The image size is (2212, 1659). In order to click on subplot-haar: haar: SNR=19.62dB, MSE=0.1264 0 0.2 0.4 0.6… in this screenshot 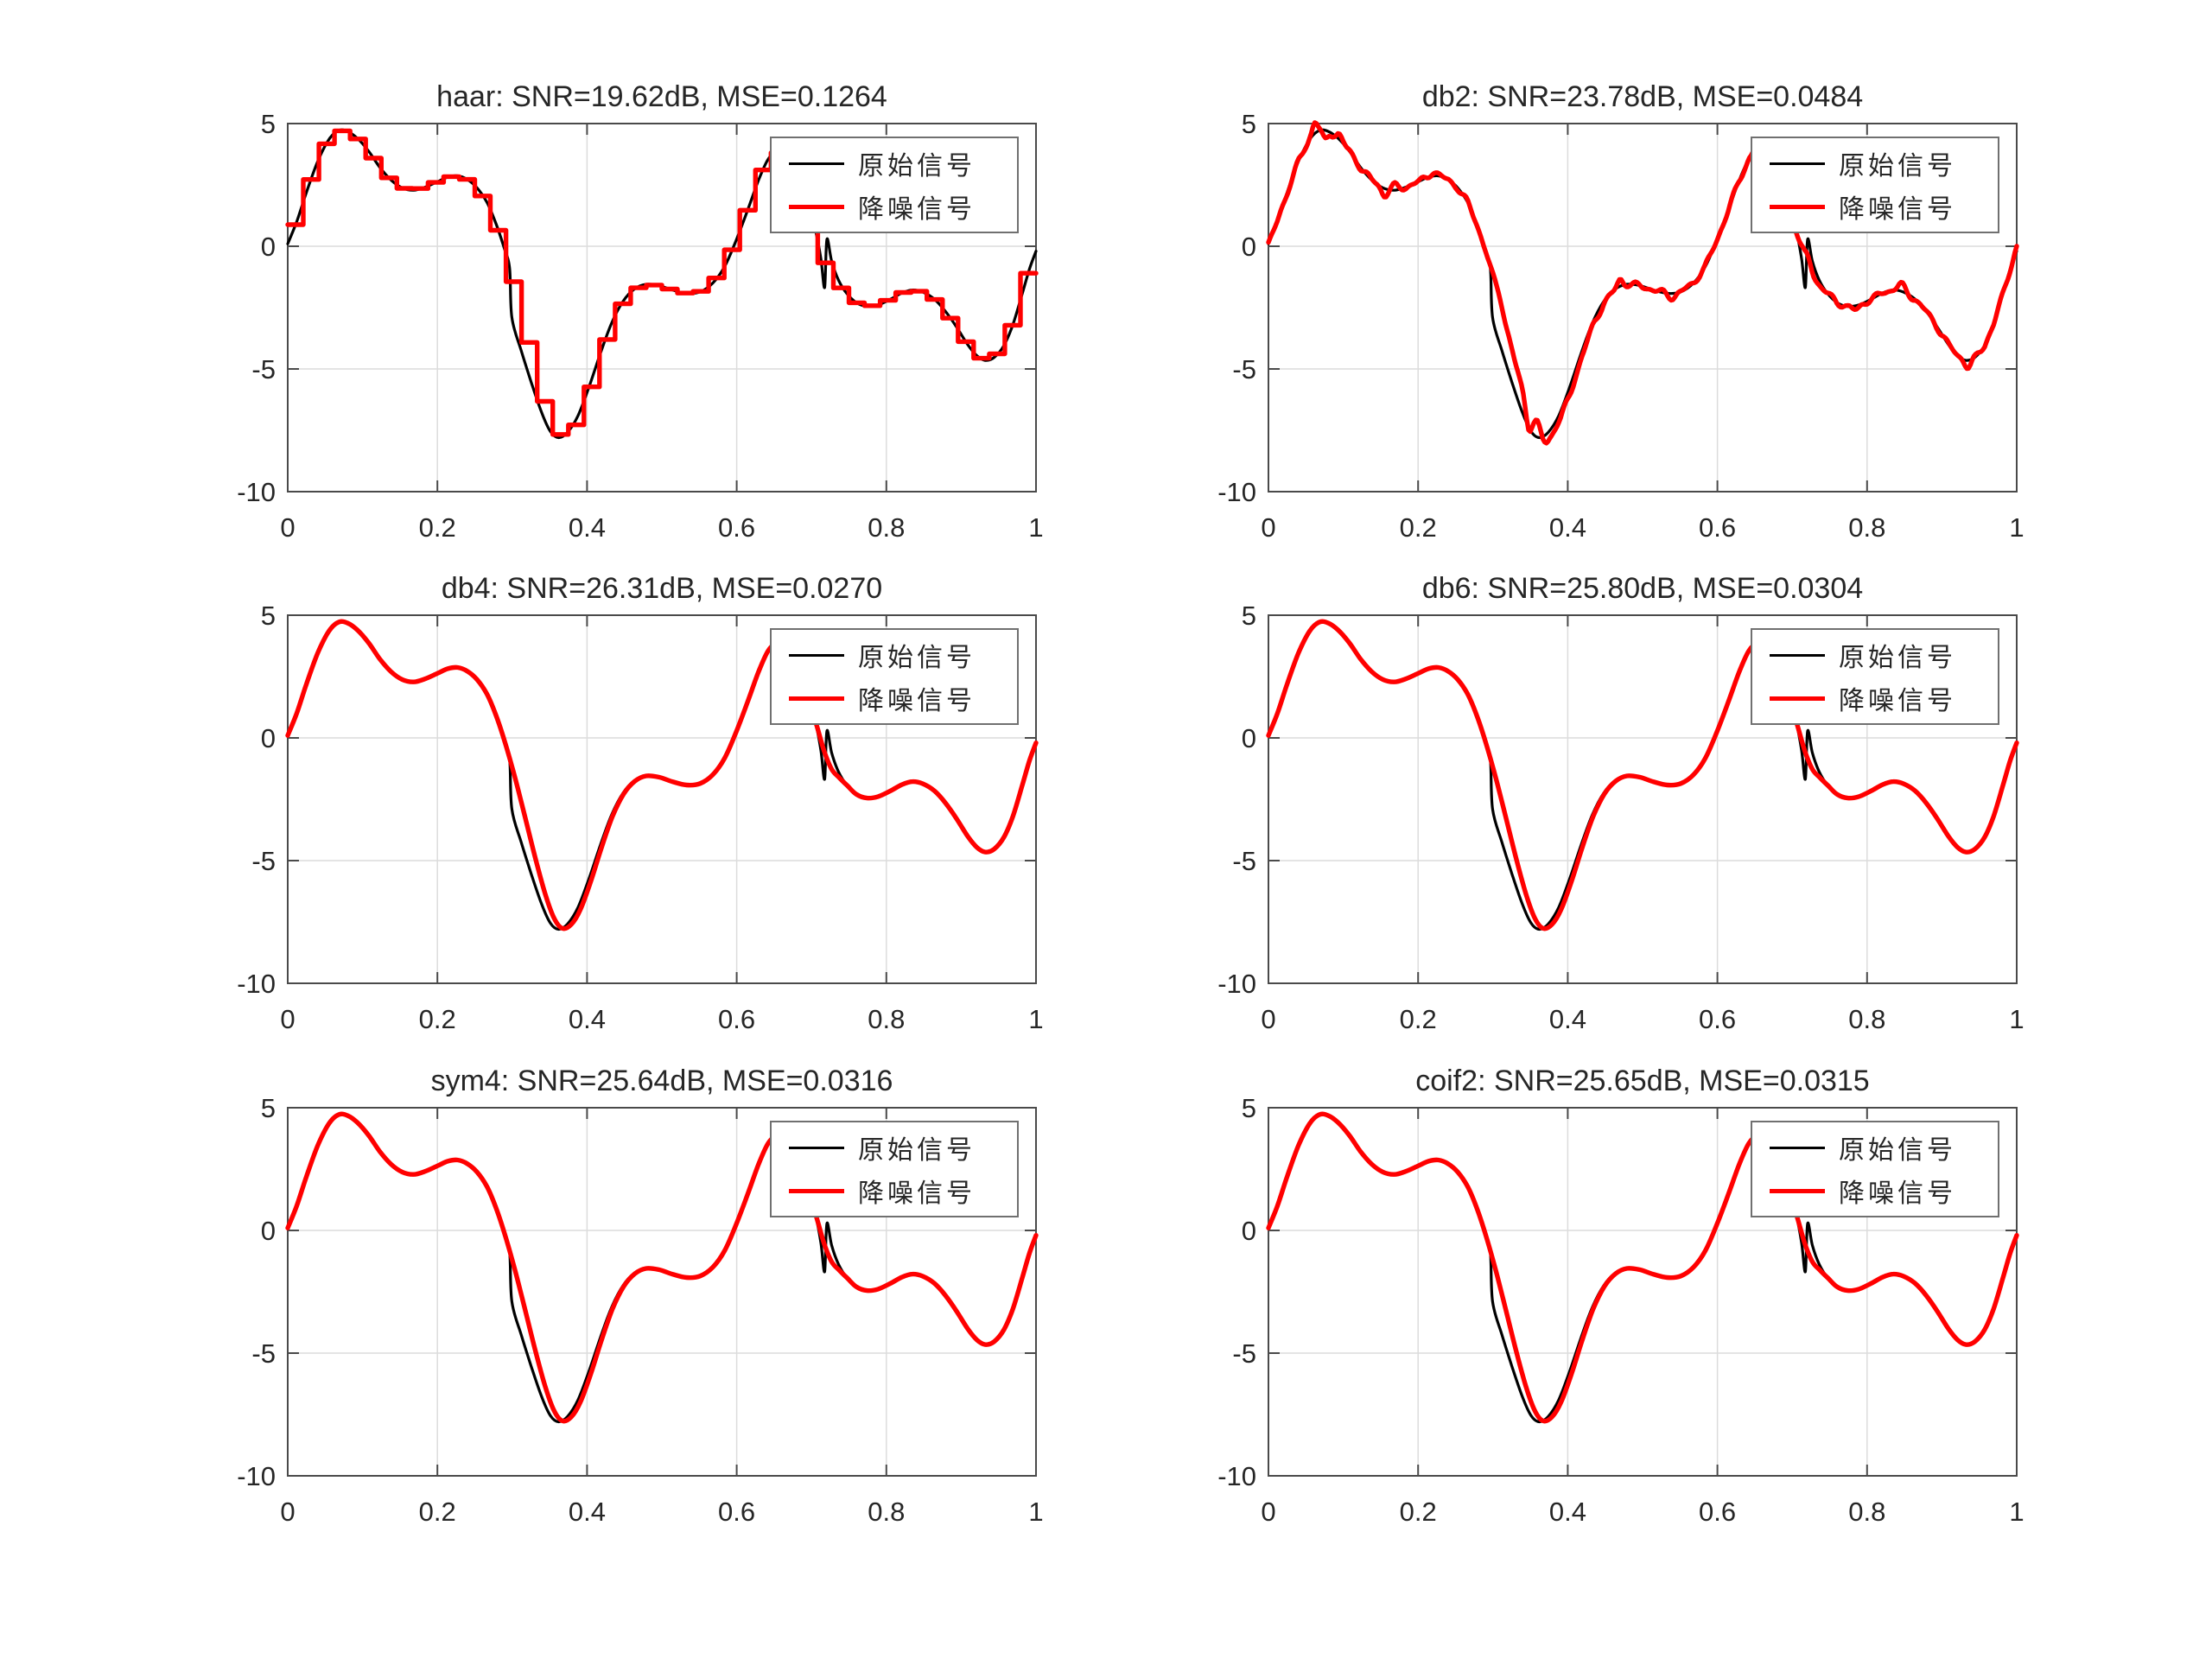, I will do `click(616, 313)`.